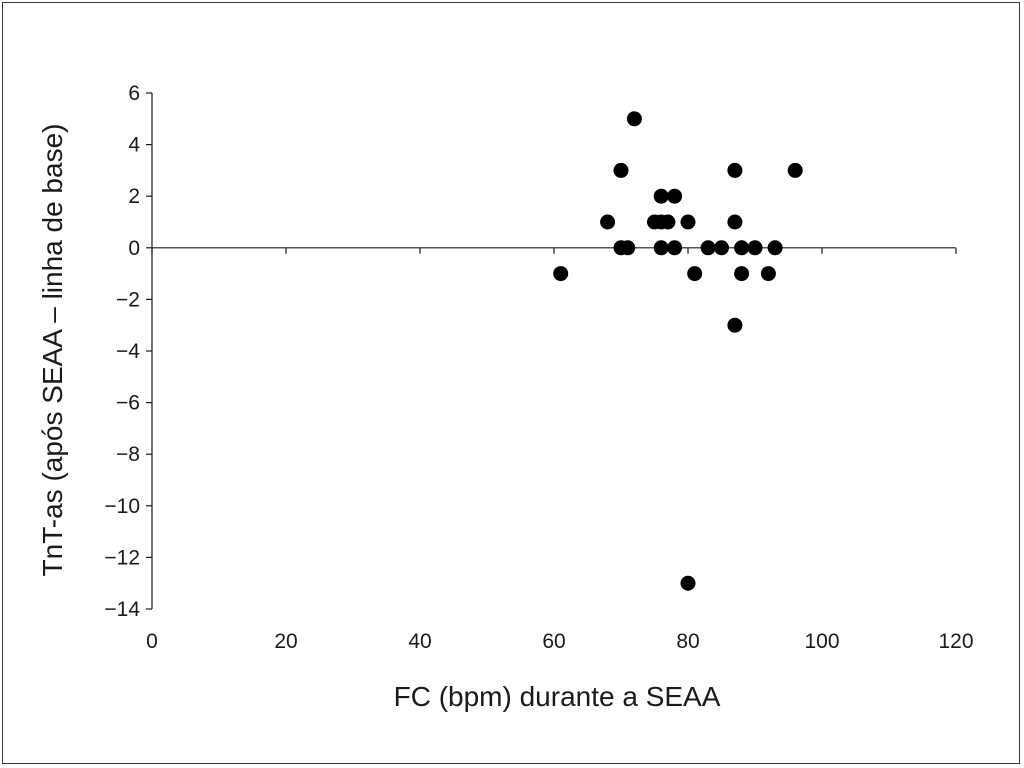 This screenshot has height=768, width=1024. What do you see at coordinates (821, 641) in the screenshot?
I see `x-tick-label: 100` at bounding box center [821, 641].